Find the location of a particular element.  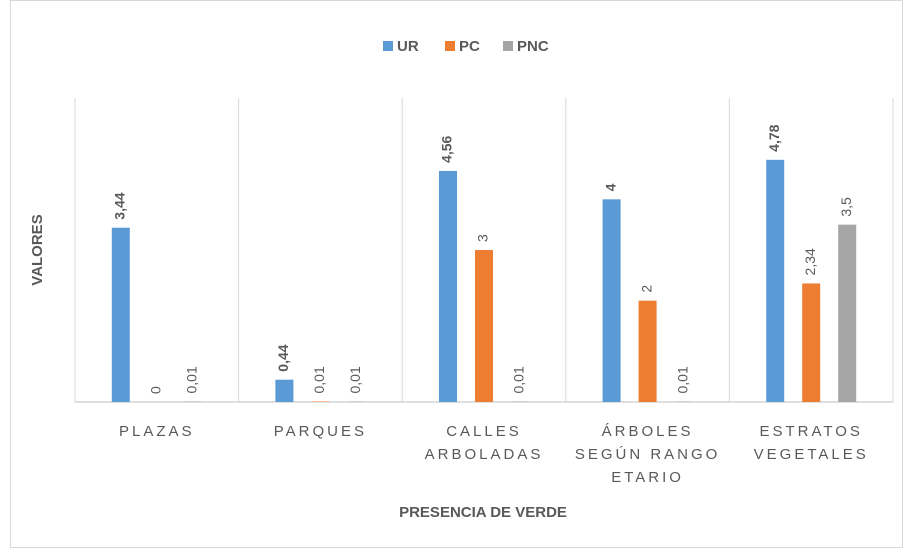

data-label: 3,44 is located at coordinates (120, 205).